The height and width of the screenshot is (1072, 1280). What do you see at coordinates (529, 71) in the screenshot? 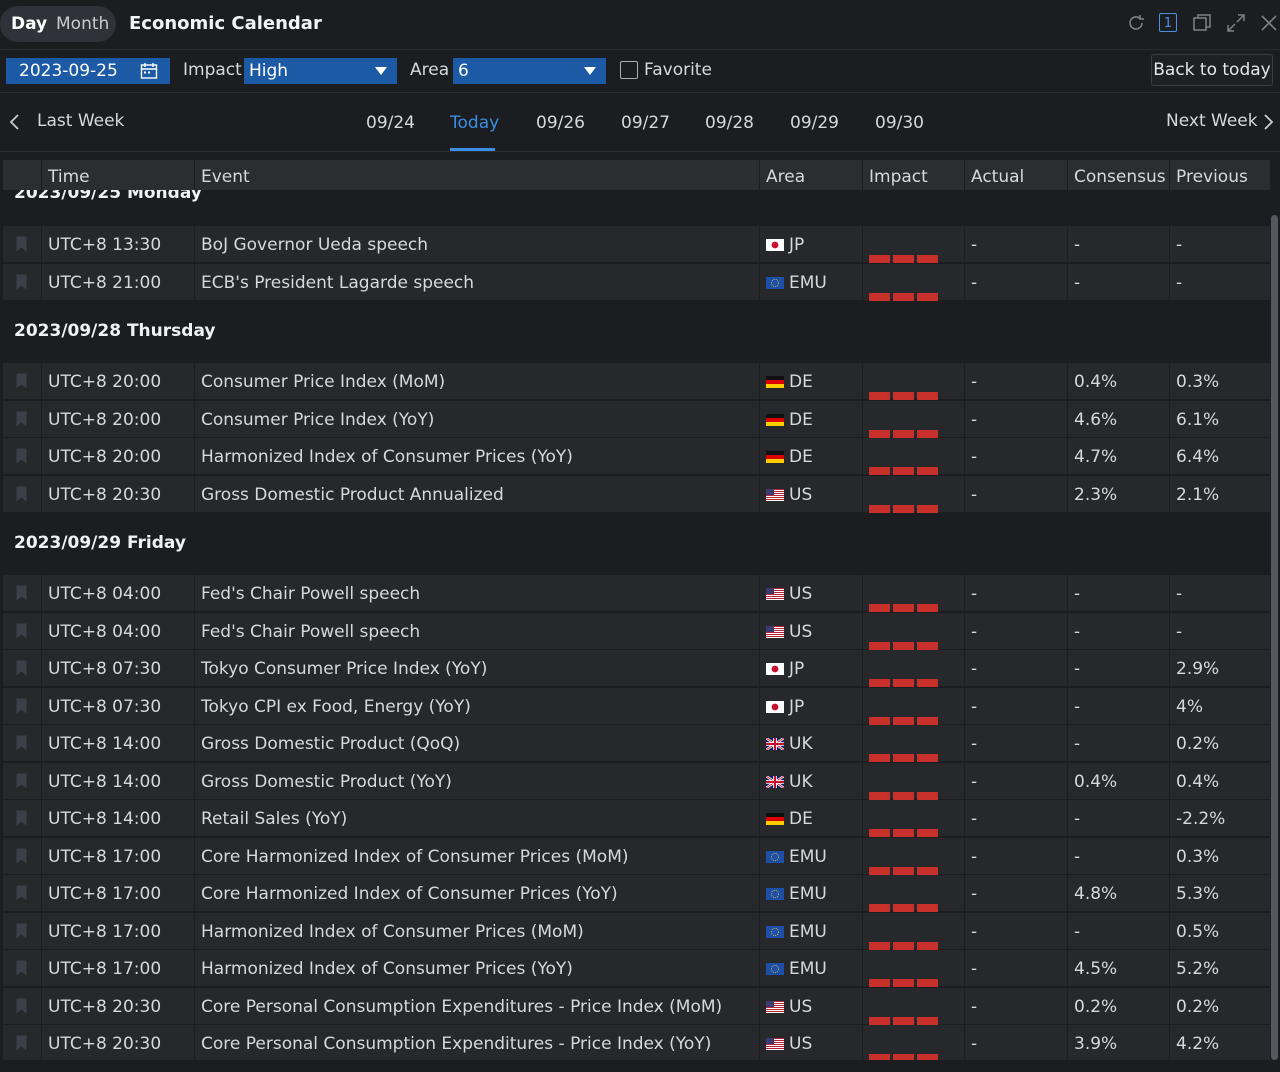
I see `area-select: 6` at bounding box center [529, 71].